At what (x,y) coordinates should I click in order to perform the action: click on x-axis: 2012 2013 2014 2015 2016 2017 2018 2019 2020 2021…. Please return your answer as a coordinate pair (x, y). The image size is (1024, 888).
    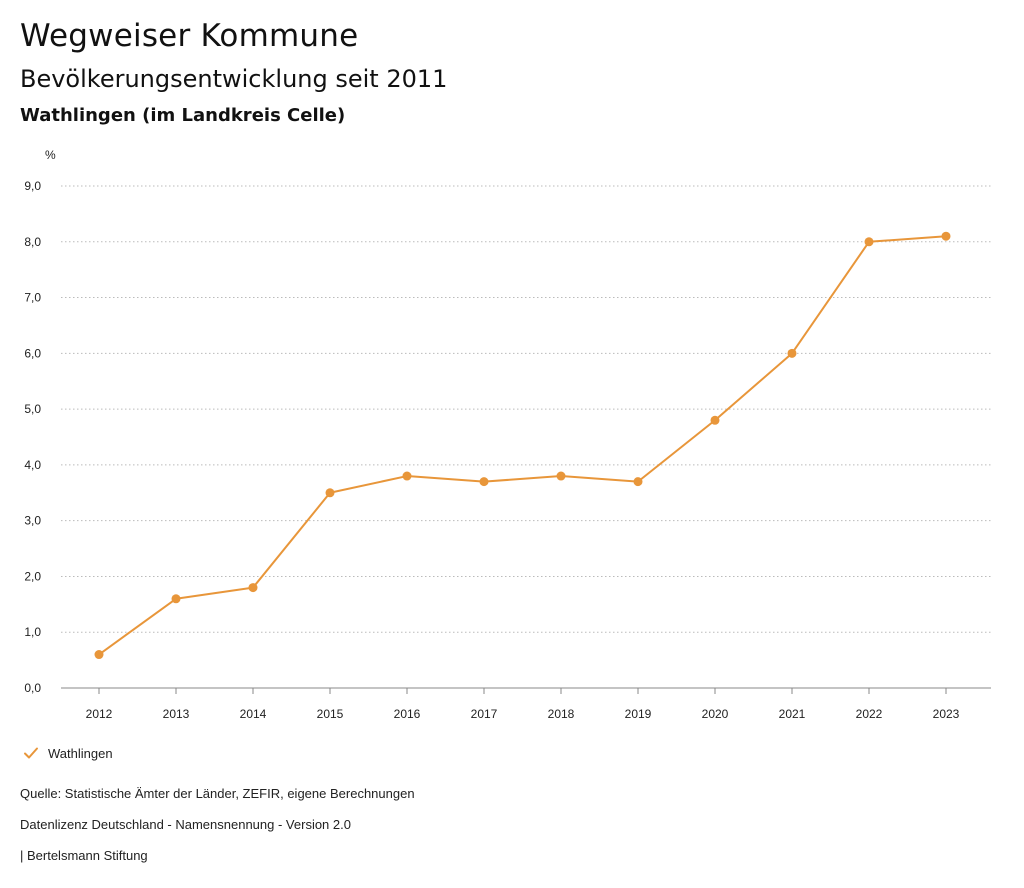
    Looking at the image, I should click on (526, 704).